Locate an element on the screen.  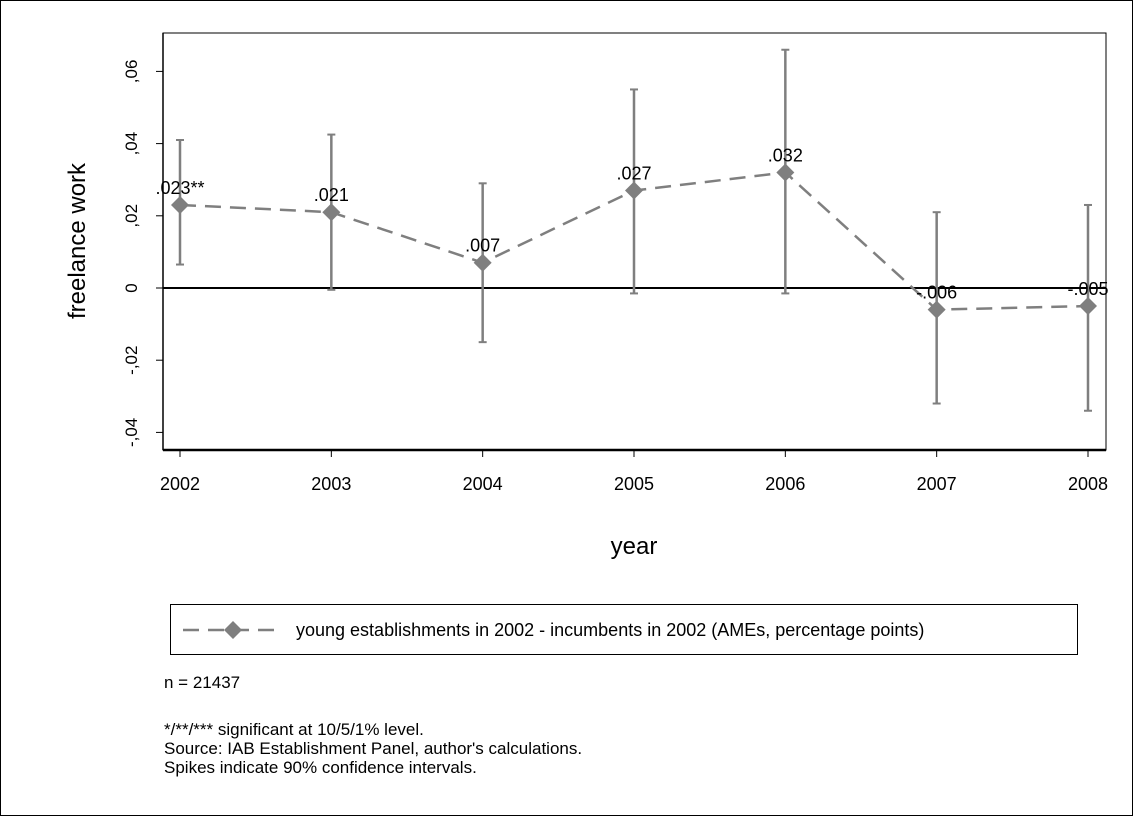
y-tick-label: ,06 is located at coordinates (131, 72).